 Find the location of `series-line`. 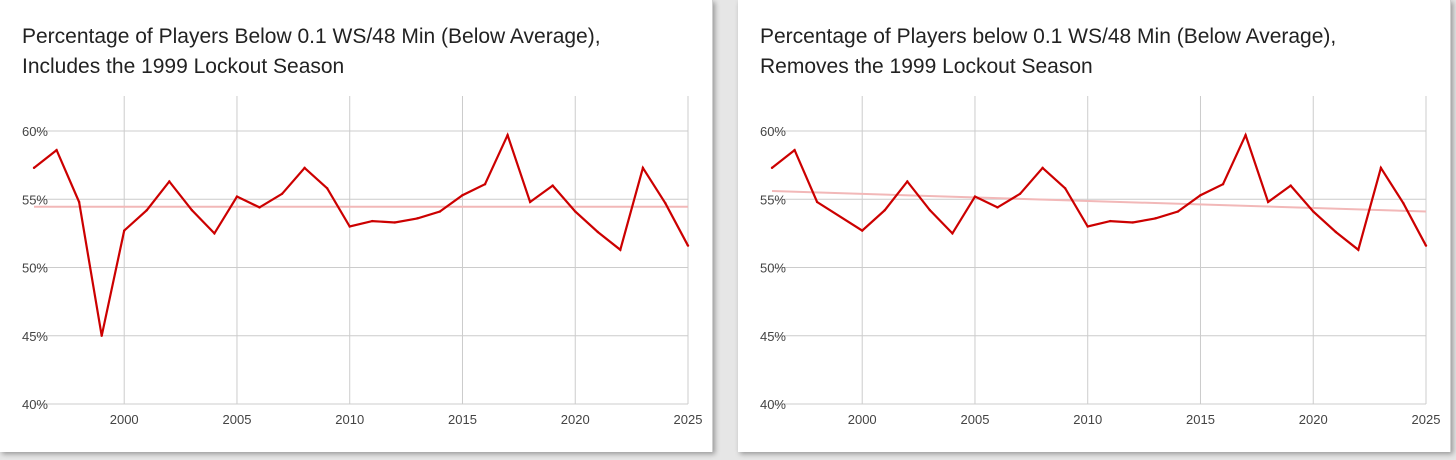

series-line is located at coordinates (1099, 192).